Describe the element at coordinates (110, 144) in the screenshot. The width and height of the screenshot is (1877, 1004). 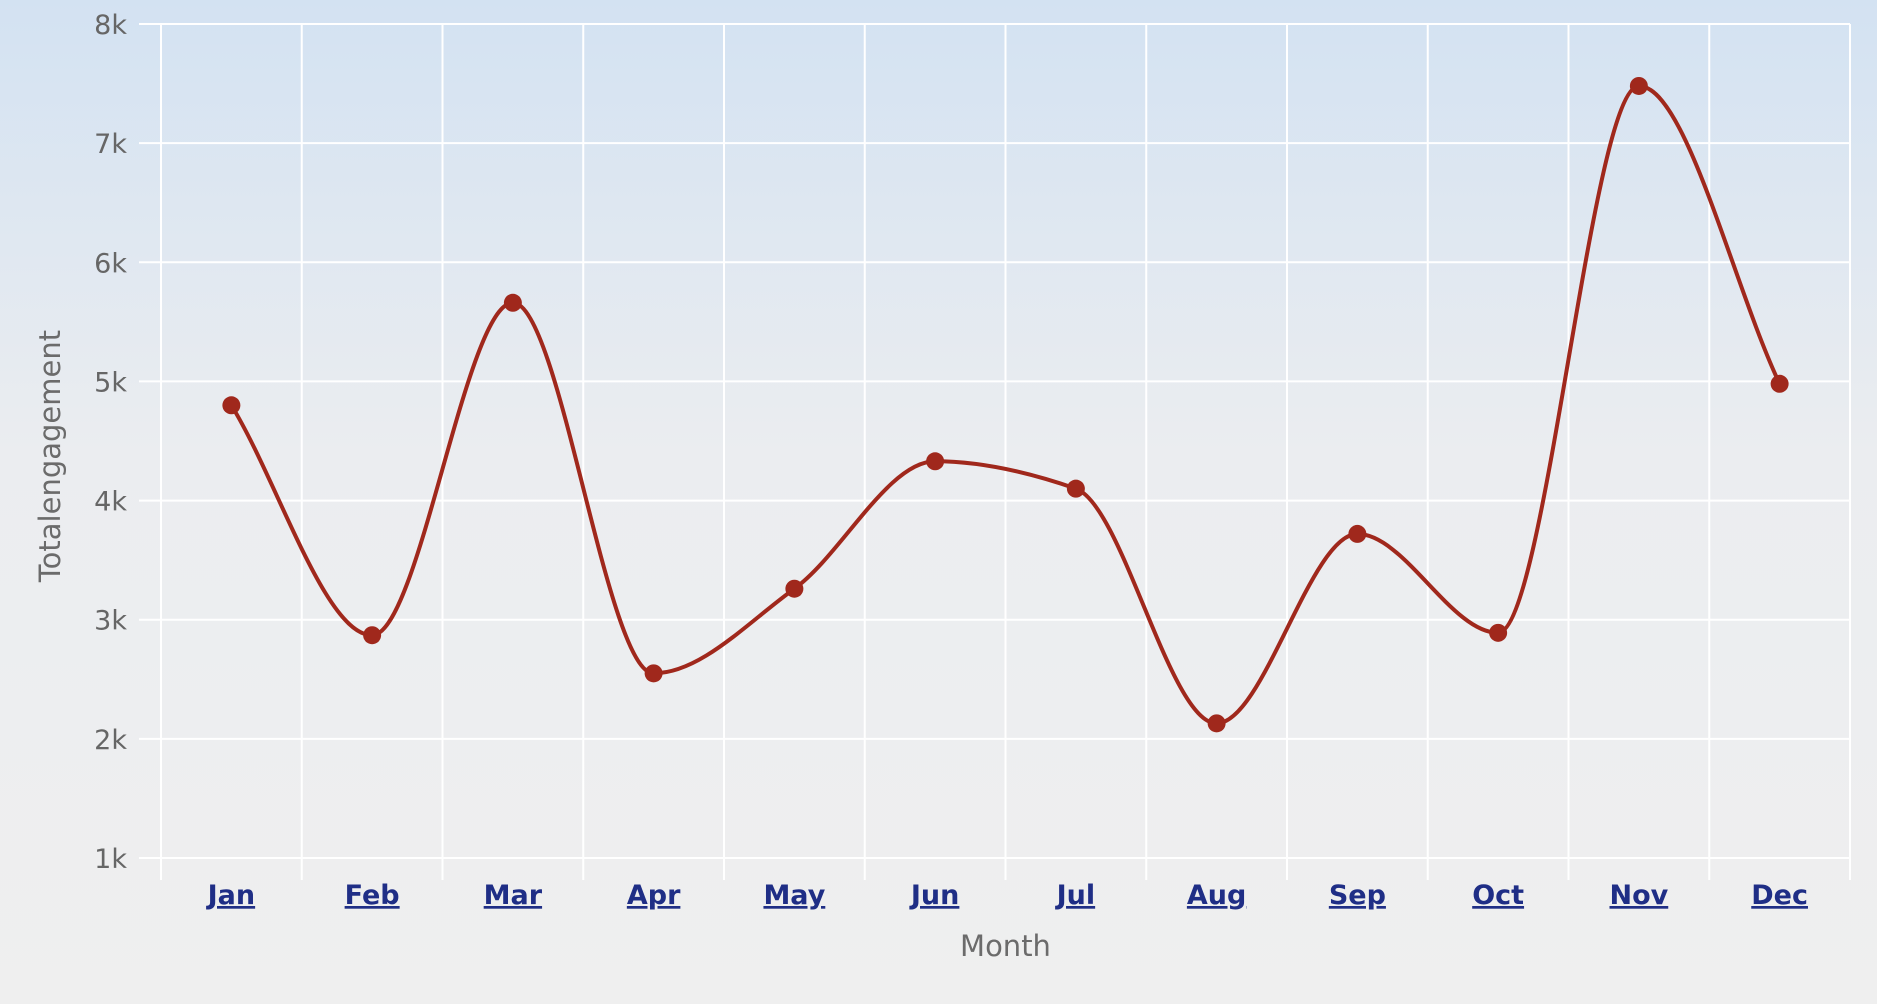
I see `y-tick-label: 7k` at that location.